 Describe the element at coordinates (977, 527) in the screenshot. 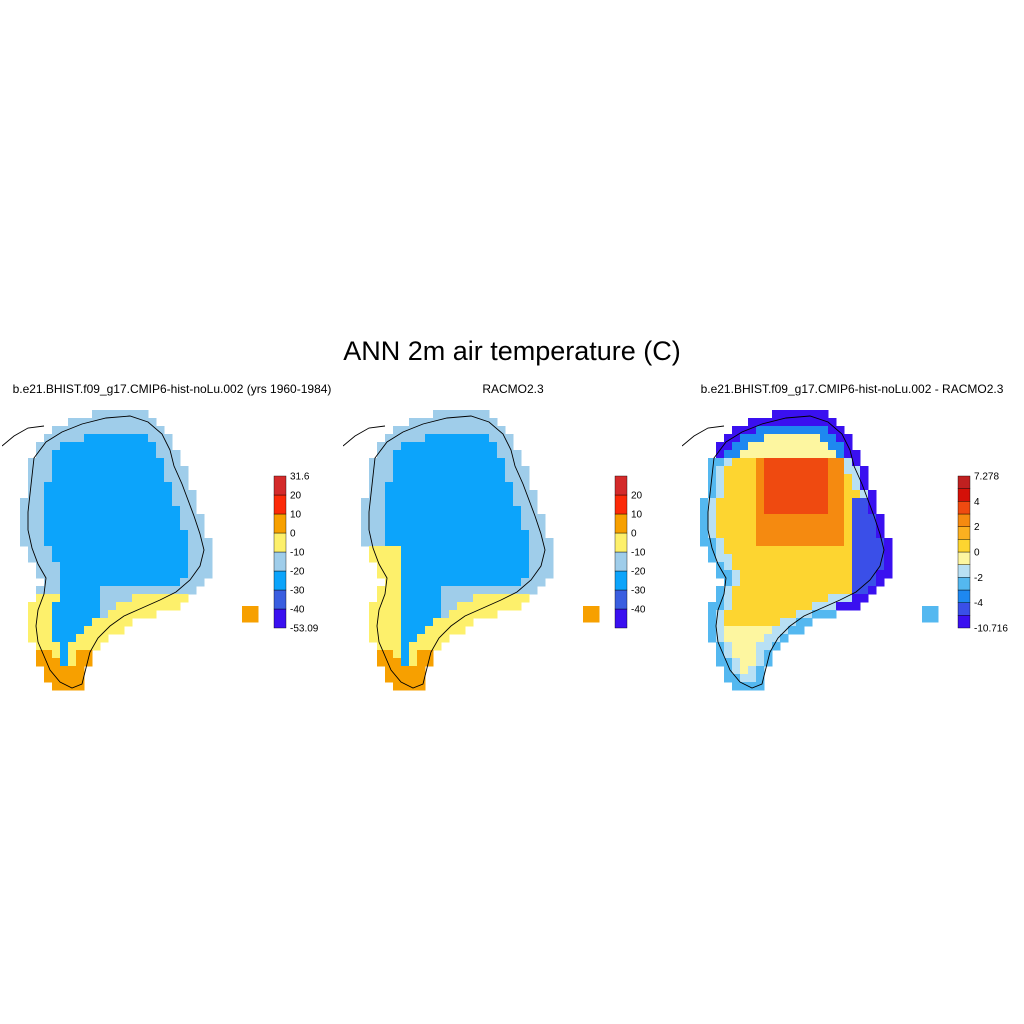

I see `colorbar-label: 2` at that location.